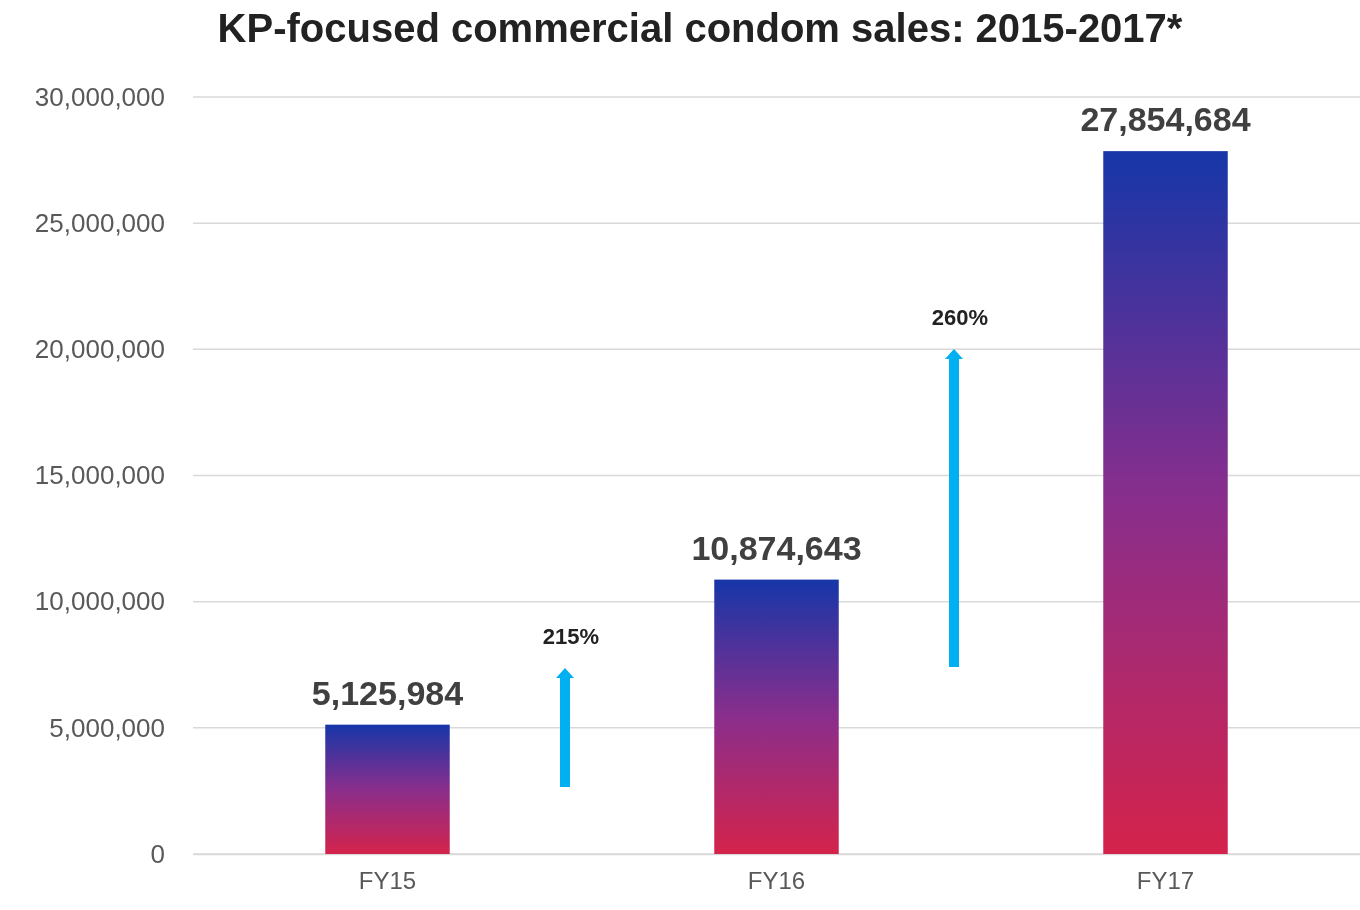 The height and width of the screenshot is (910, 1360). Describe the element at coordinates (99, 349) in the screenshot. I see `y-tick-label: 20,000,000` at that location.